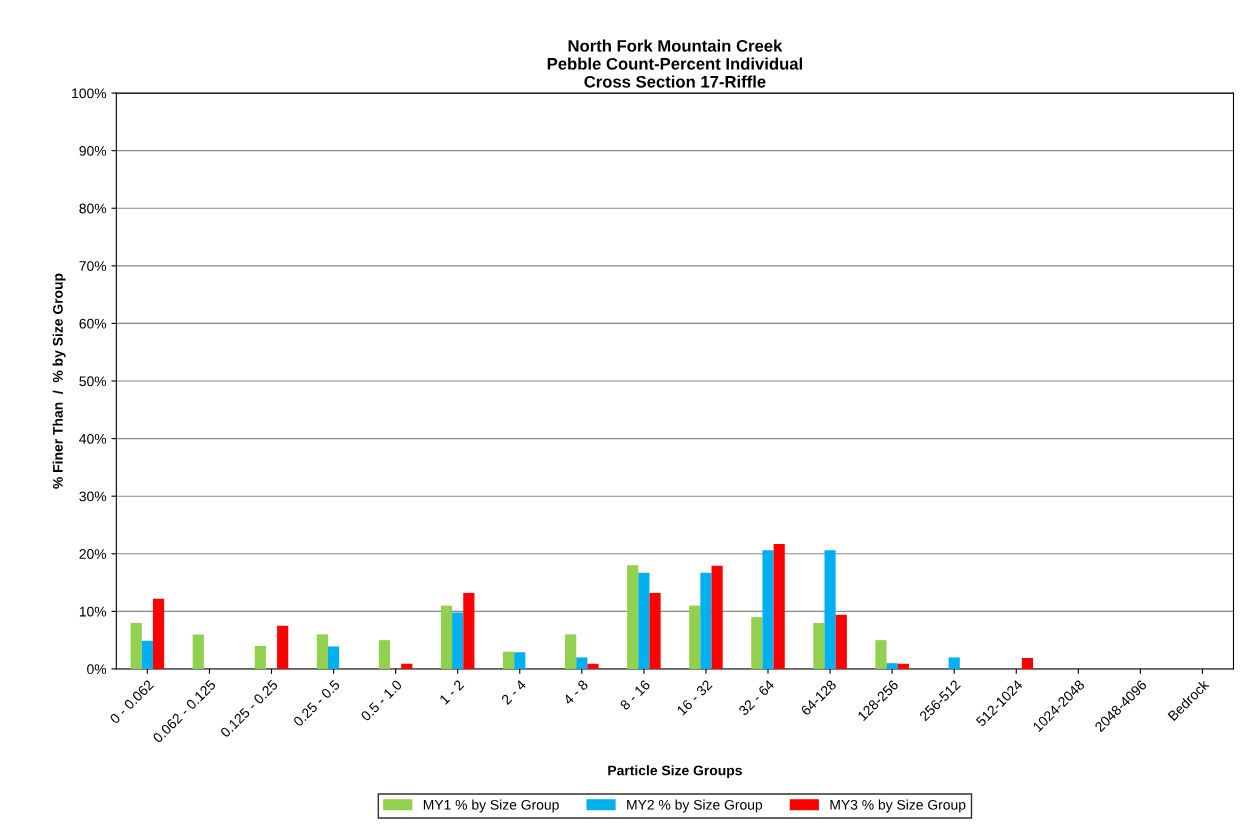  What do you see at coordinates (491, 806) in the screenshot?
I see `legend-label: MY1 % by Size Group` at bounding box center [491, 806].